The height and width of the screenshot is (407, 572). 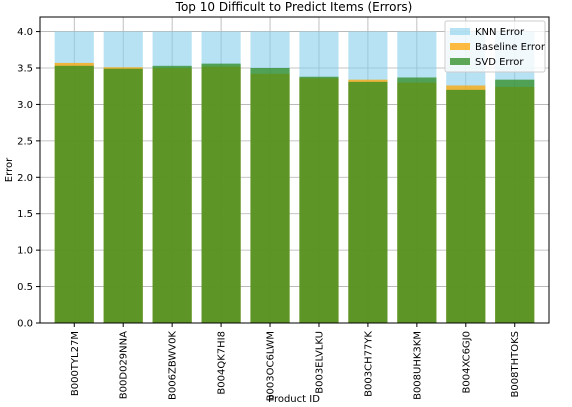 What do you see at coordinates (25, 178) in the screenshot?
I see `y-tick-label: 2.0` at bounding box center [25, 178].